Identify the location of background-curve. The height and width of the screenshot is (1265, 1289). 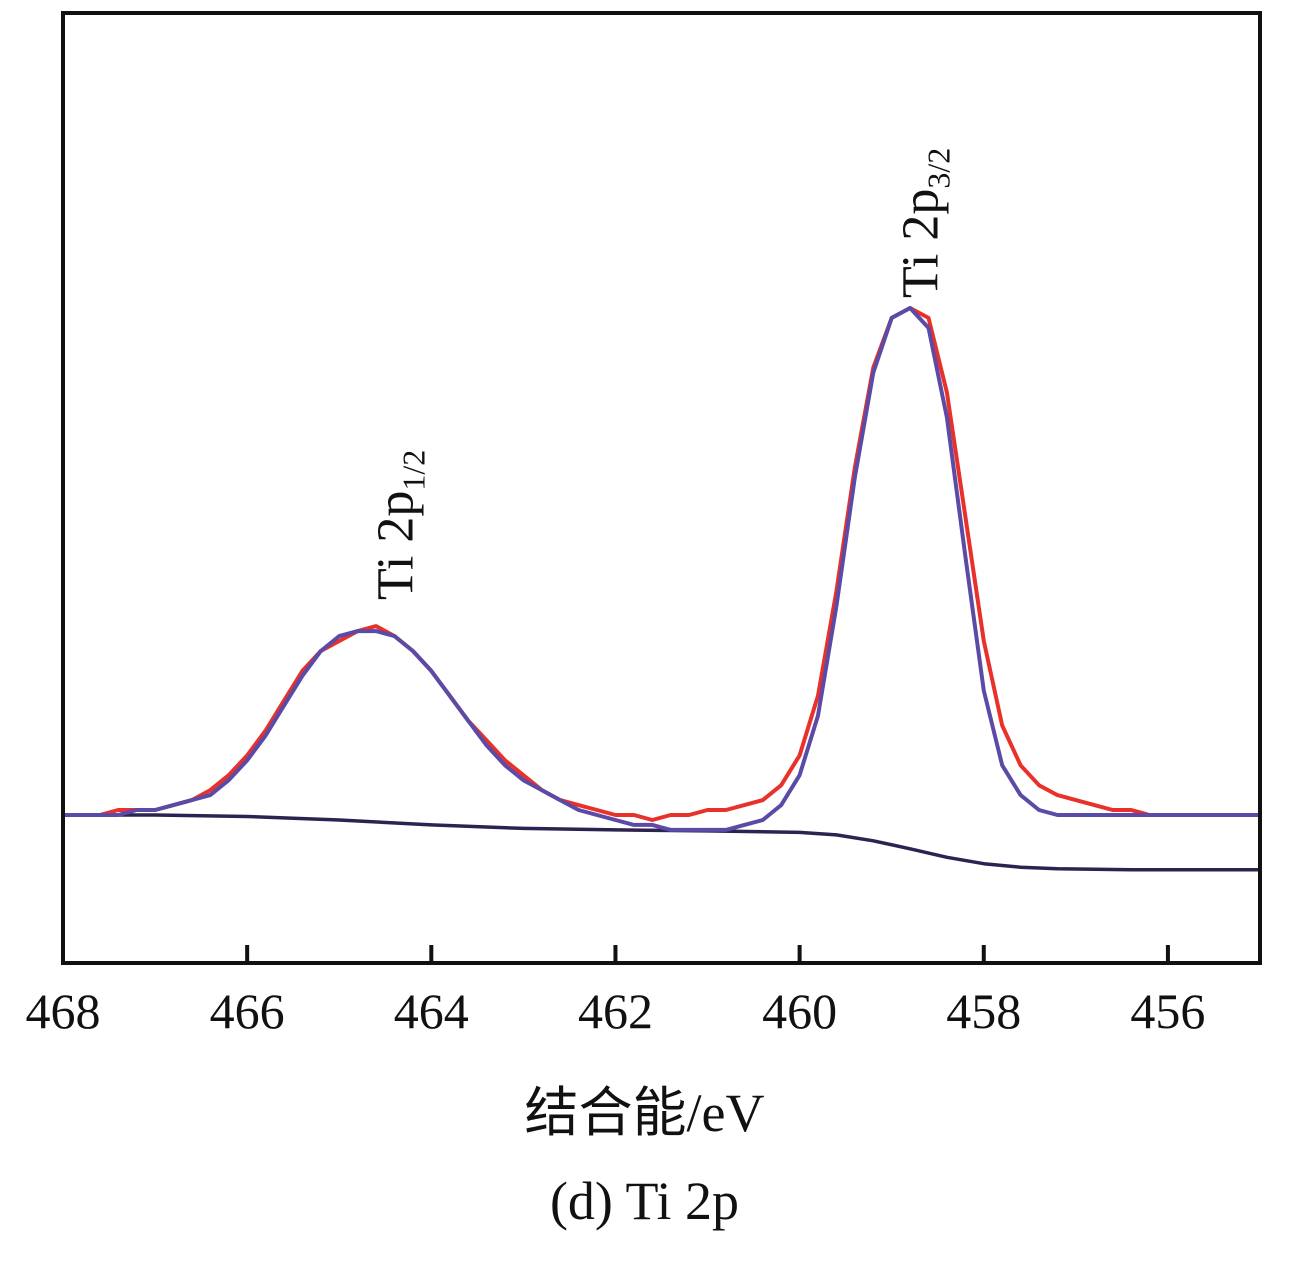
(661, 842).